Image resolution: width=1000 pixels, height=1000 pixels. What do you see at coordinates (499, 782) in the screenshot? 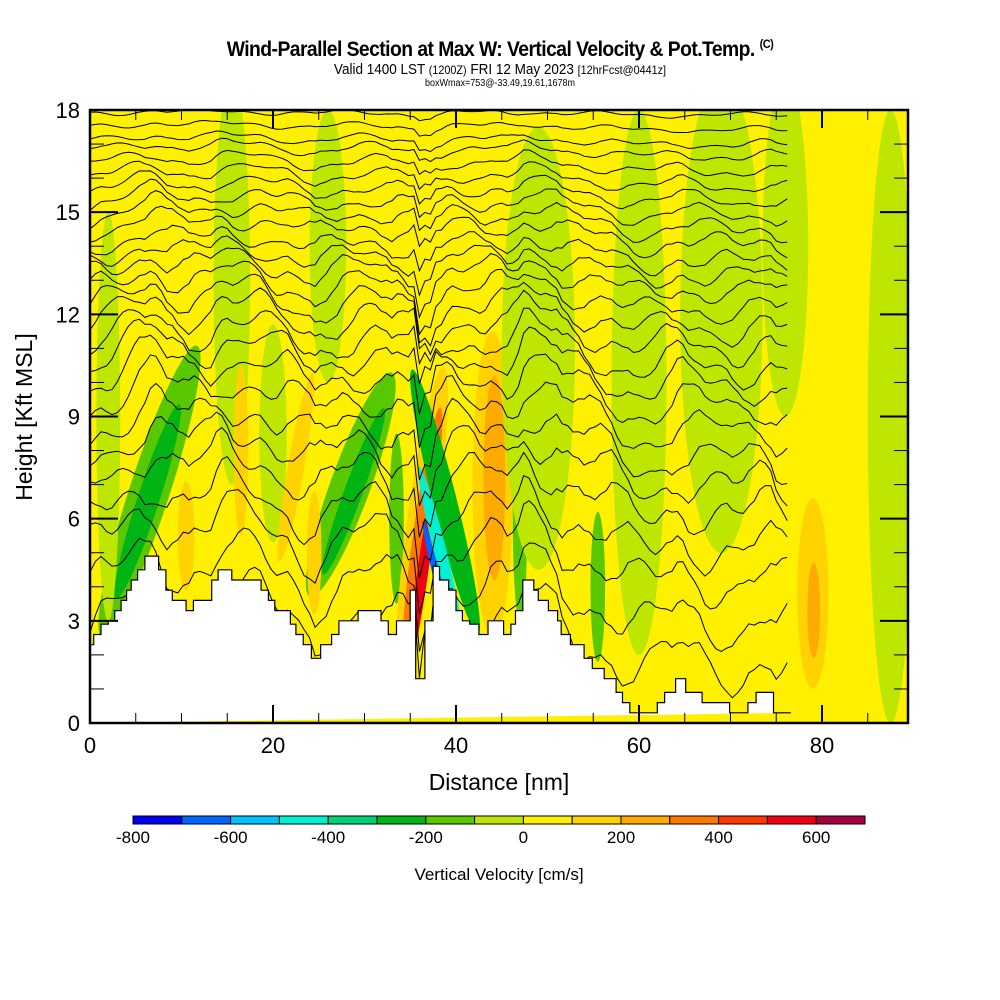
I see `x-axis-label: Distance [nm]` at bounding box center [499, 782].